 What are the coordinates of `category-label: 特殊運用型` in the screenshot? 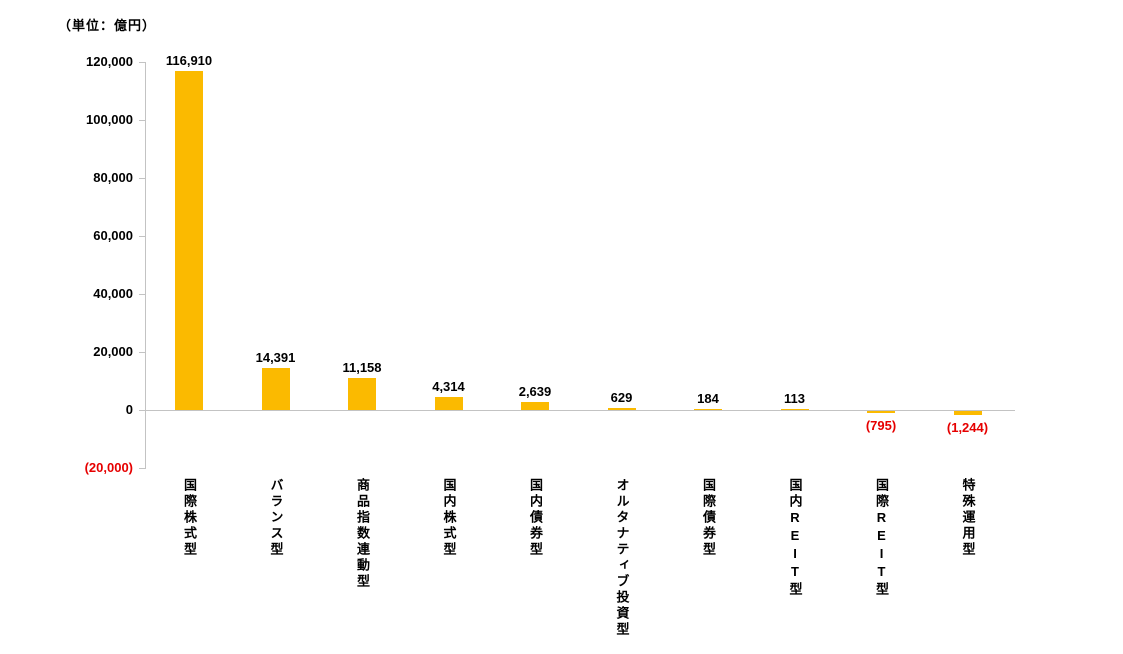 It's located at (968, 518).